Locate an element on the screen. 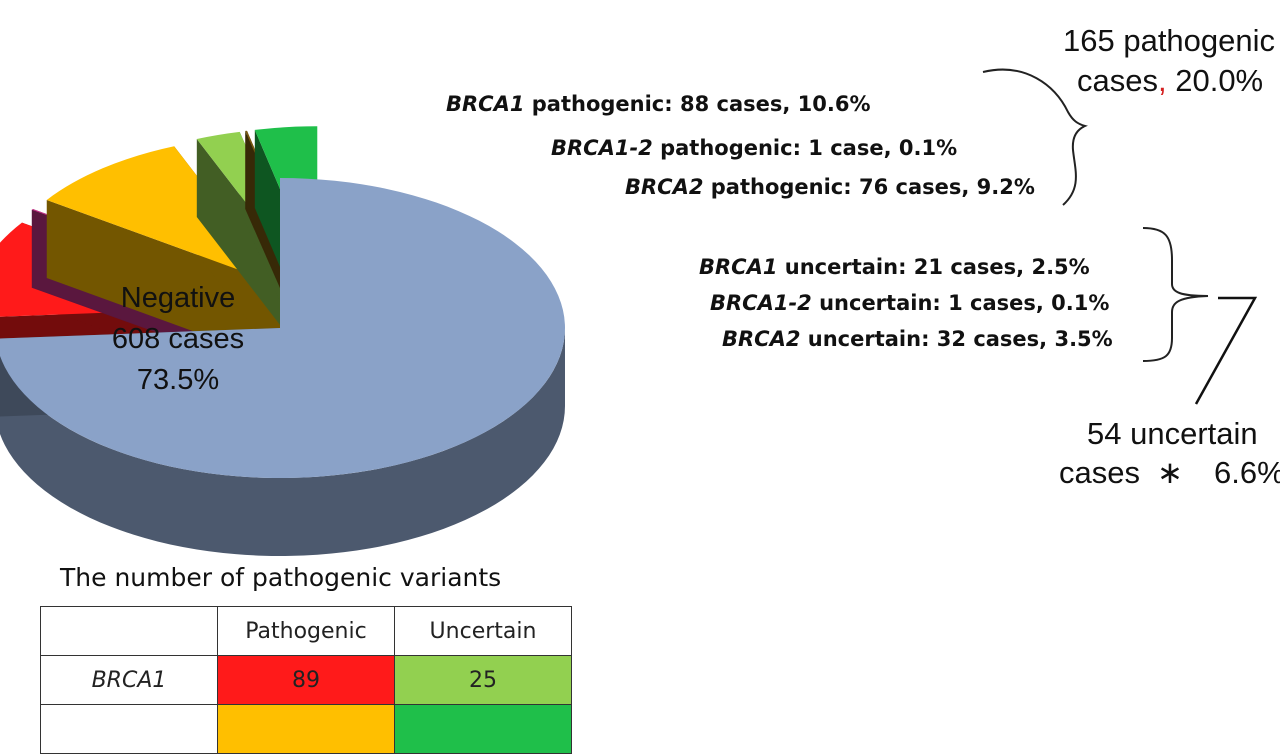  row-pathogenic-count is located at coordinates (306, 729).